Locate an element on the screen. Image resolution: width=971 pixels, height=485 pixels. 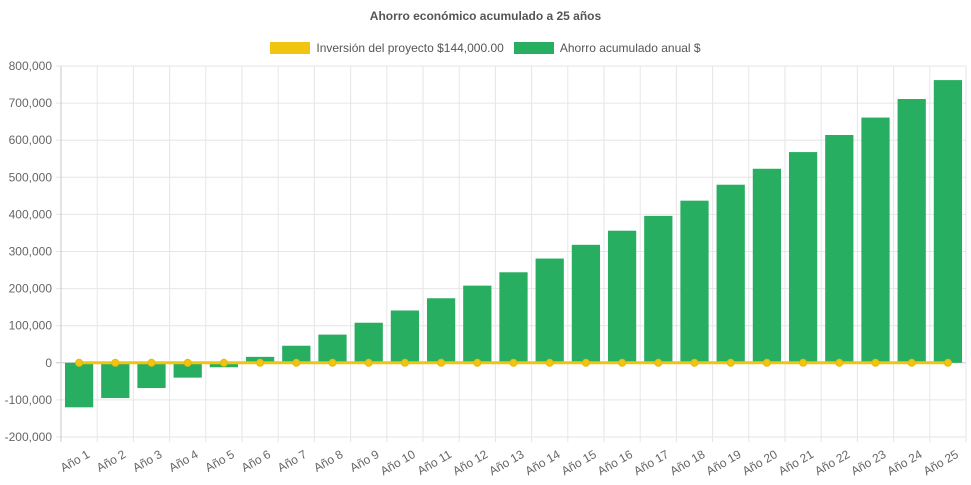
legend-label-investment: Inversión del proyecto $144,000.00 is located at coordinates (410, 48).